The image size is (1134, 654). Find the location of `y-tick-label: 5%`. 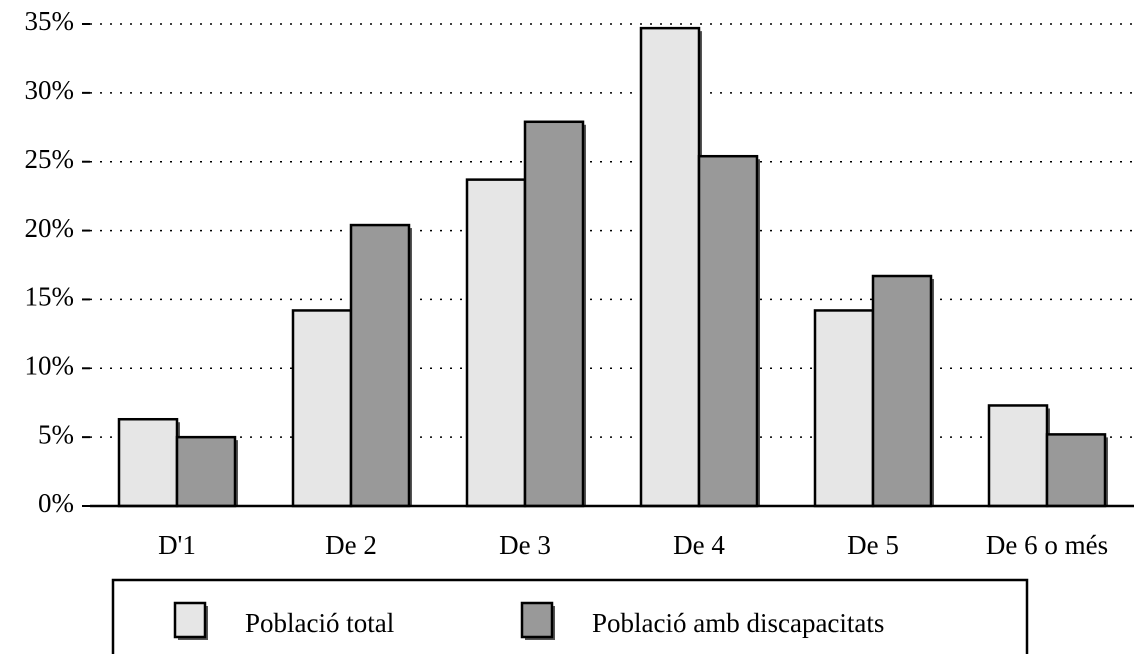

y-tick-label: 5% is located at coordinates (56, 434).